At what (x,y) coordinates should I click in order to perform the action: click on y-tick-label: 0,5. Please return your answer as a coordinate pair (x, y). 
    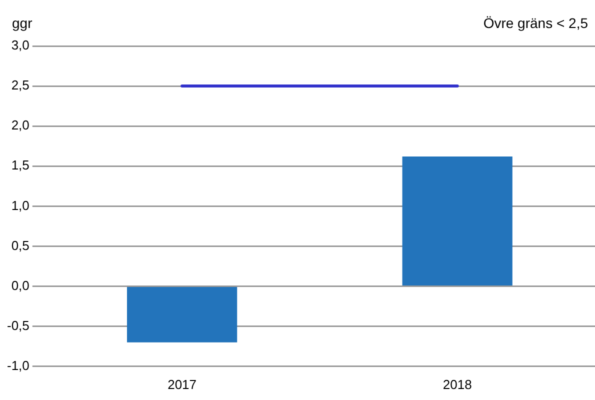
    Looking at the image, I should click on (20, 245).